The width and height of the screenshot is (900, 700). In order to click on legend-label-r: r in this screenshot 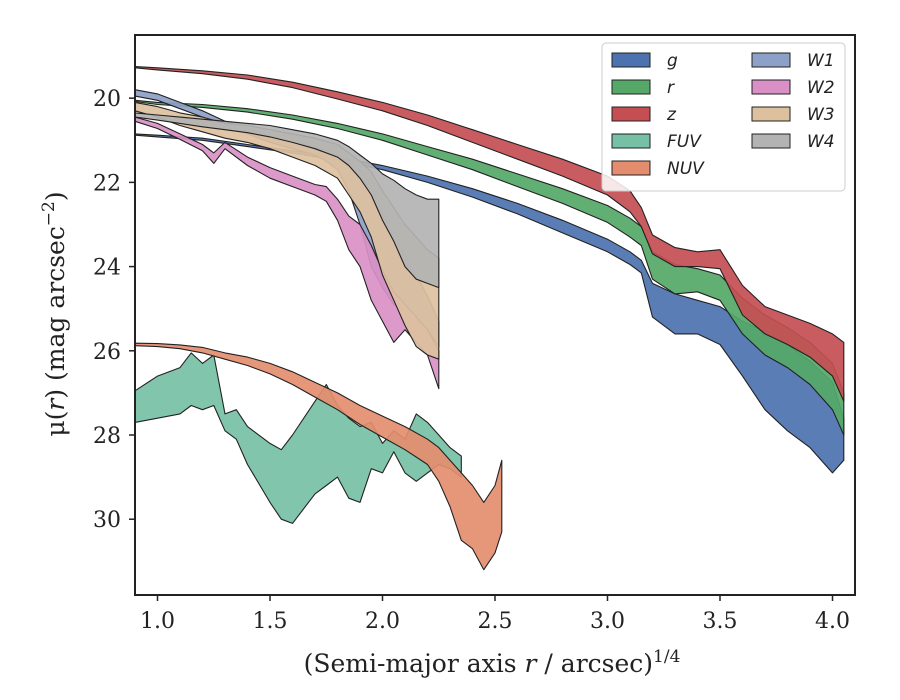, I will do `click(671, 88)`.